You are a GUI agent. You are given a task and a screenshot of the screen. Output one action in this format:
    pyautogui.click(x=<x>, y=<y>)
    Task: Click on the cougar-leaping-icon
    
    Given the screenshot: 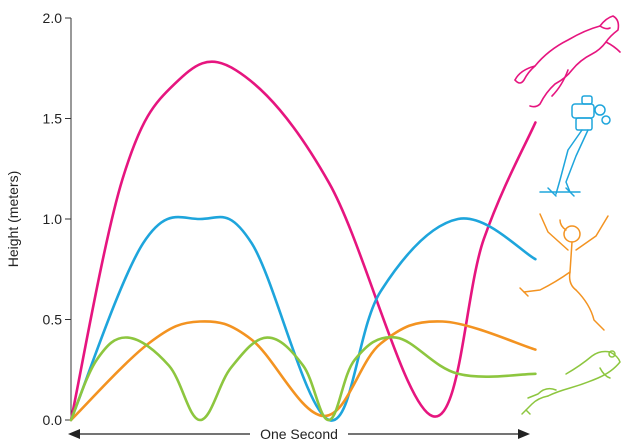 What is the action you would take?
    pyautogui.click(x=567, y=61)
    